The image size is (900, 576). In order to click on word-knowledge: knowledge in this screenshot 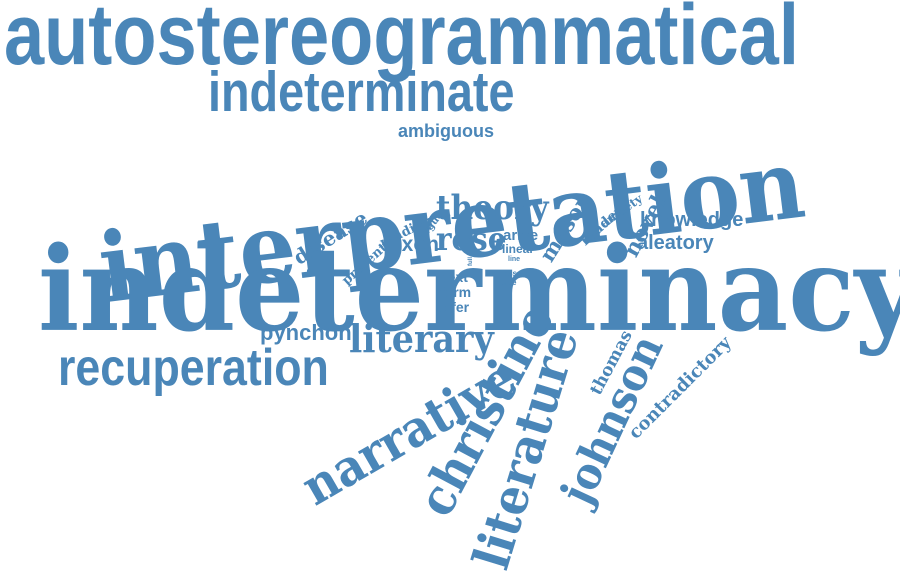, I will do `click(692, 220)`.